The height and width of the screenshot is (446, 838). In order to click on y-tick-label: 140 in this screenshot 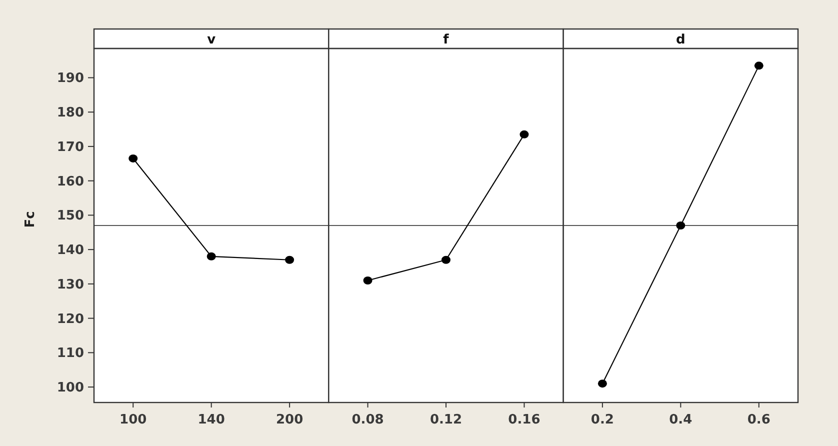, I will do `click(70, 250)`.